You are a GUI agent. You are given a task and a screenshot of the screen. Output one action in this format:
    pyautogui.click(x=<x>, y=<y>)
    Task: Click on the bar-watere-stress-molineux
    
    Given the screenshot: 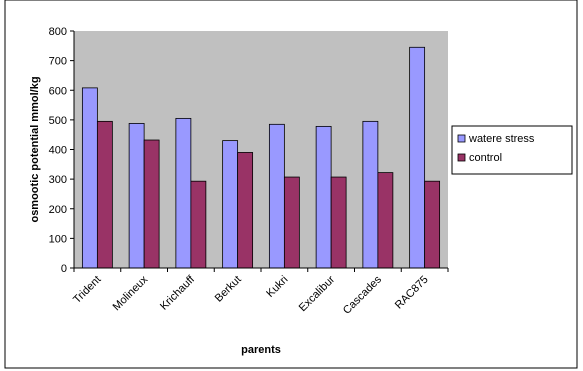 What is the action you would take?
    pyautogui.click(x=136, y=196)
    